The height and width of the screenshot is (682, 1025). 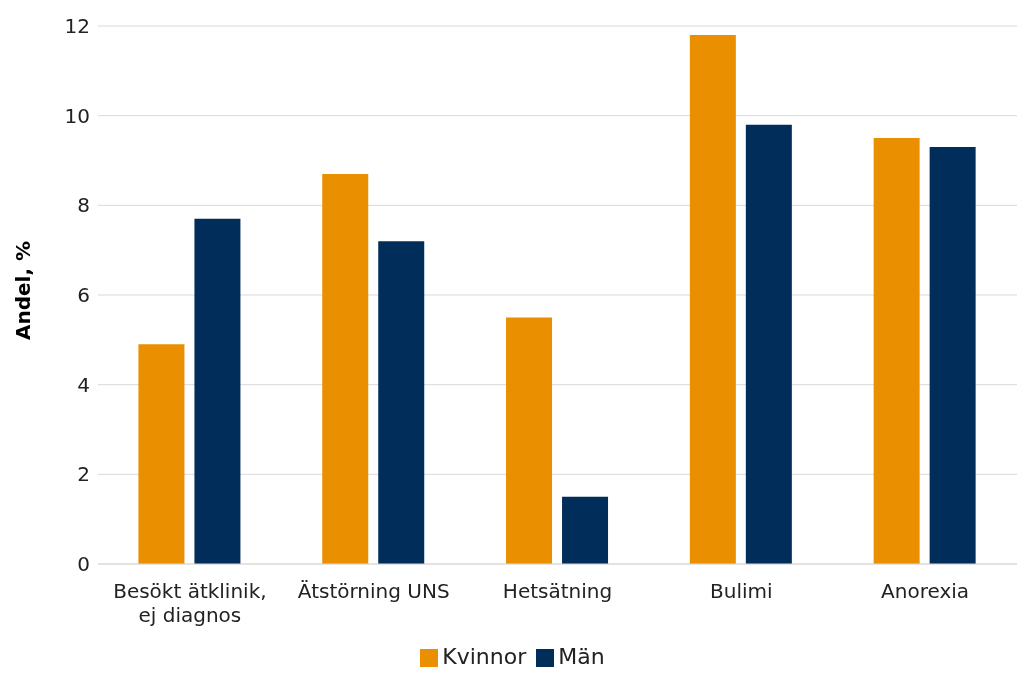 What do you see at coordinates (83, 474) in the screenshot?
I see `y-tick-label: 2` at bounding box center [83, 474].